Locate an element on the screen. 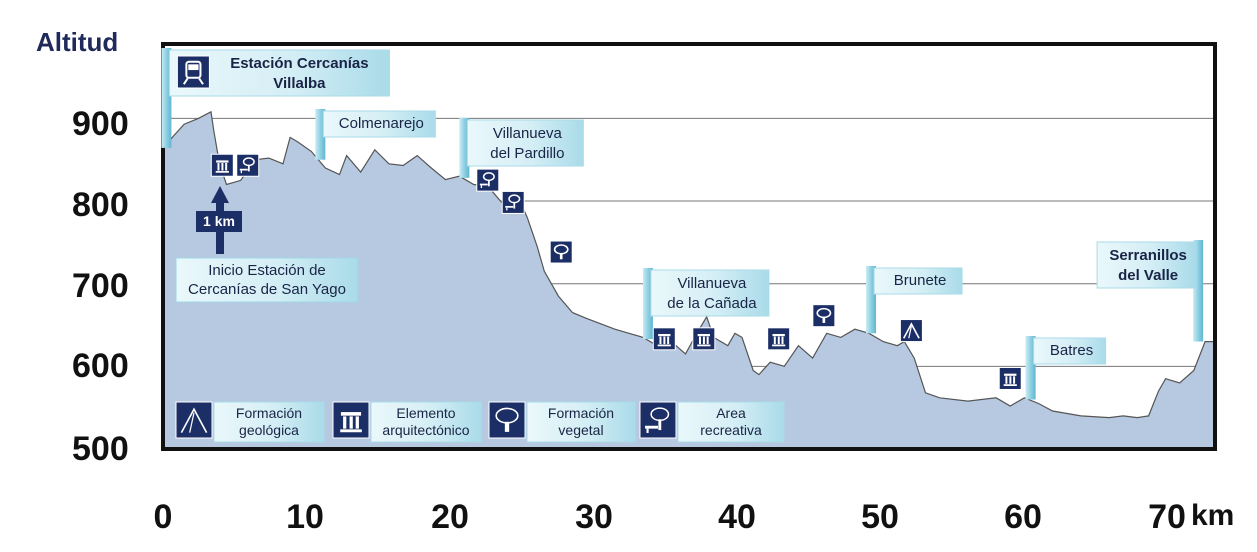  x-tick-label: 50 is located at coordinates (880, 517).